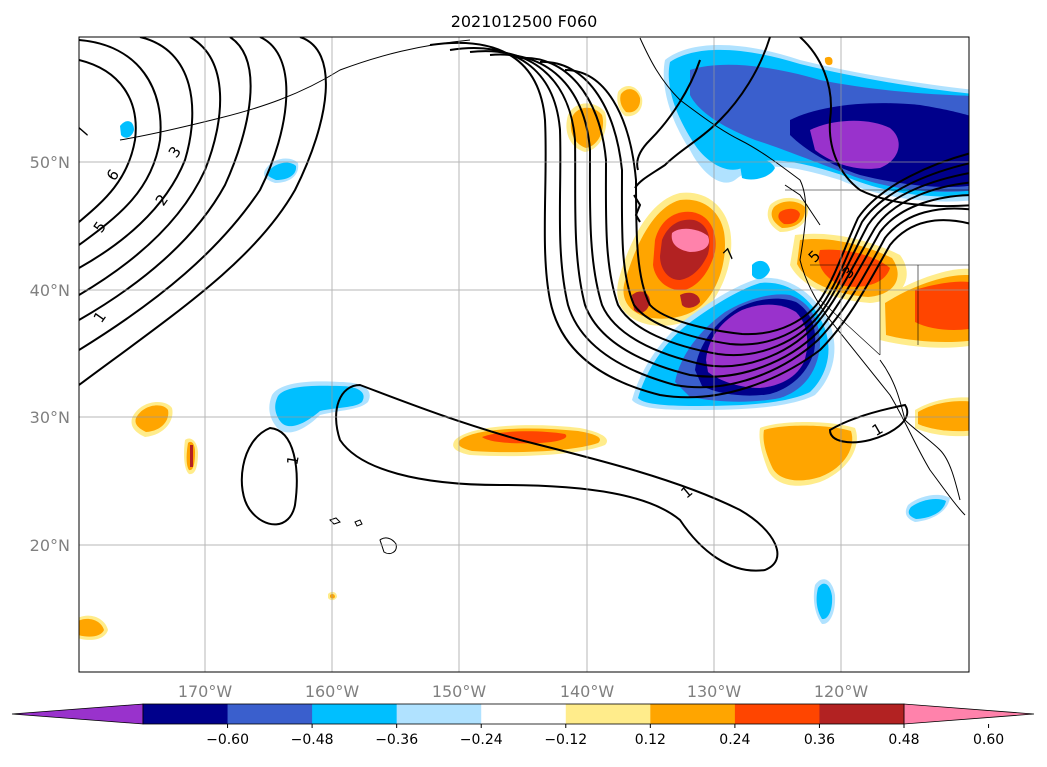  I want to click on colorbar-extend-max, so click(969, 714).